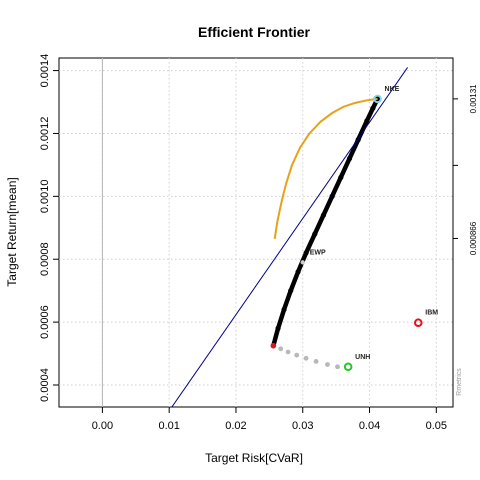  What do you see at coordinates (362, 357) in the screenshot?
I see `asset-label: UNH` at bounding box center [362, 357].